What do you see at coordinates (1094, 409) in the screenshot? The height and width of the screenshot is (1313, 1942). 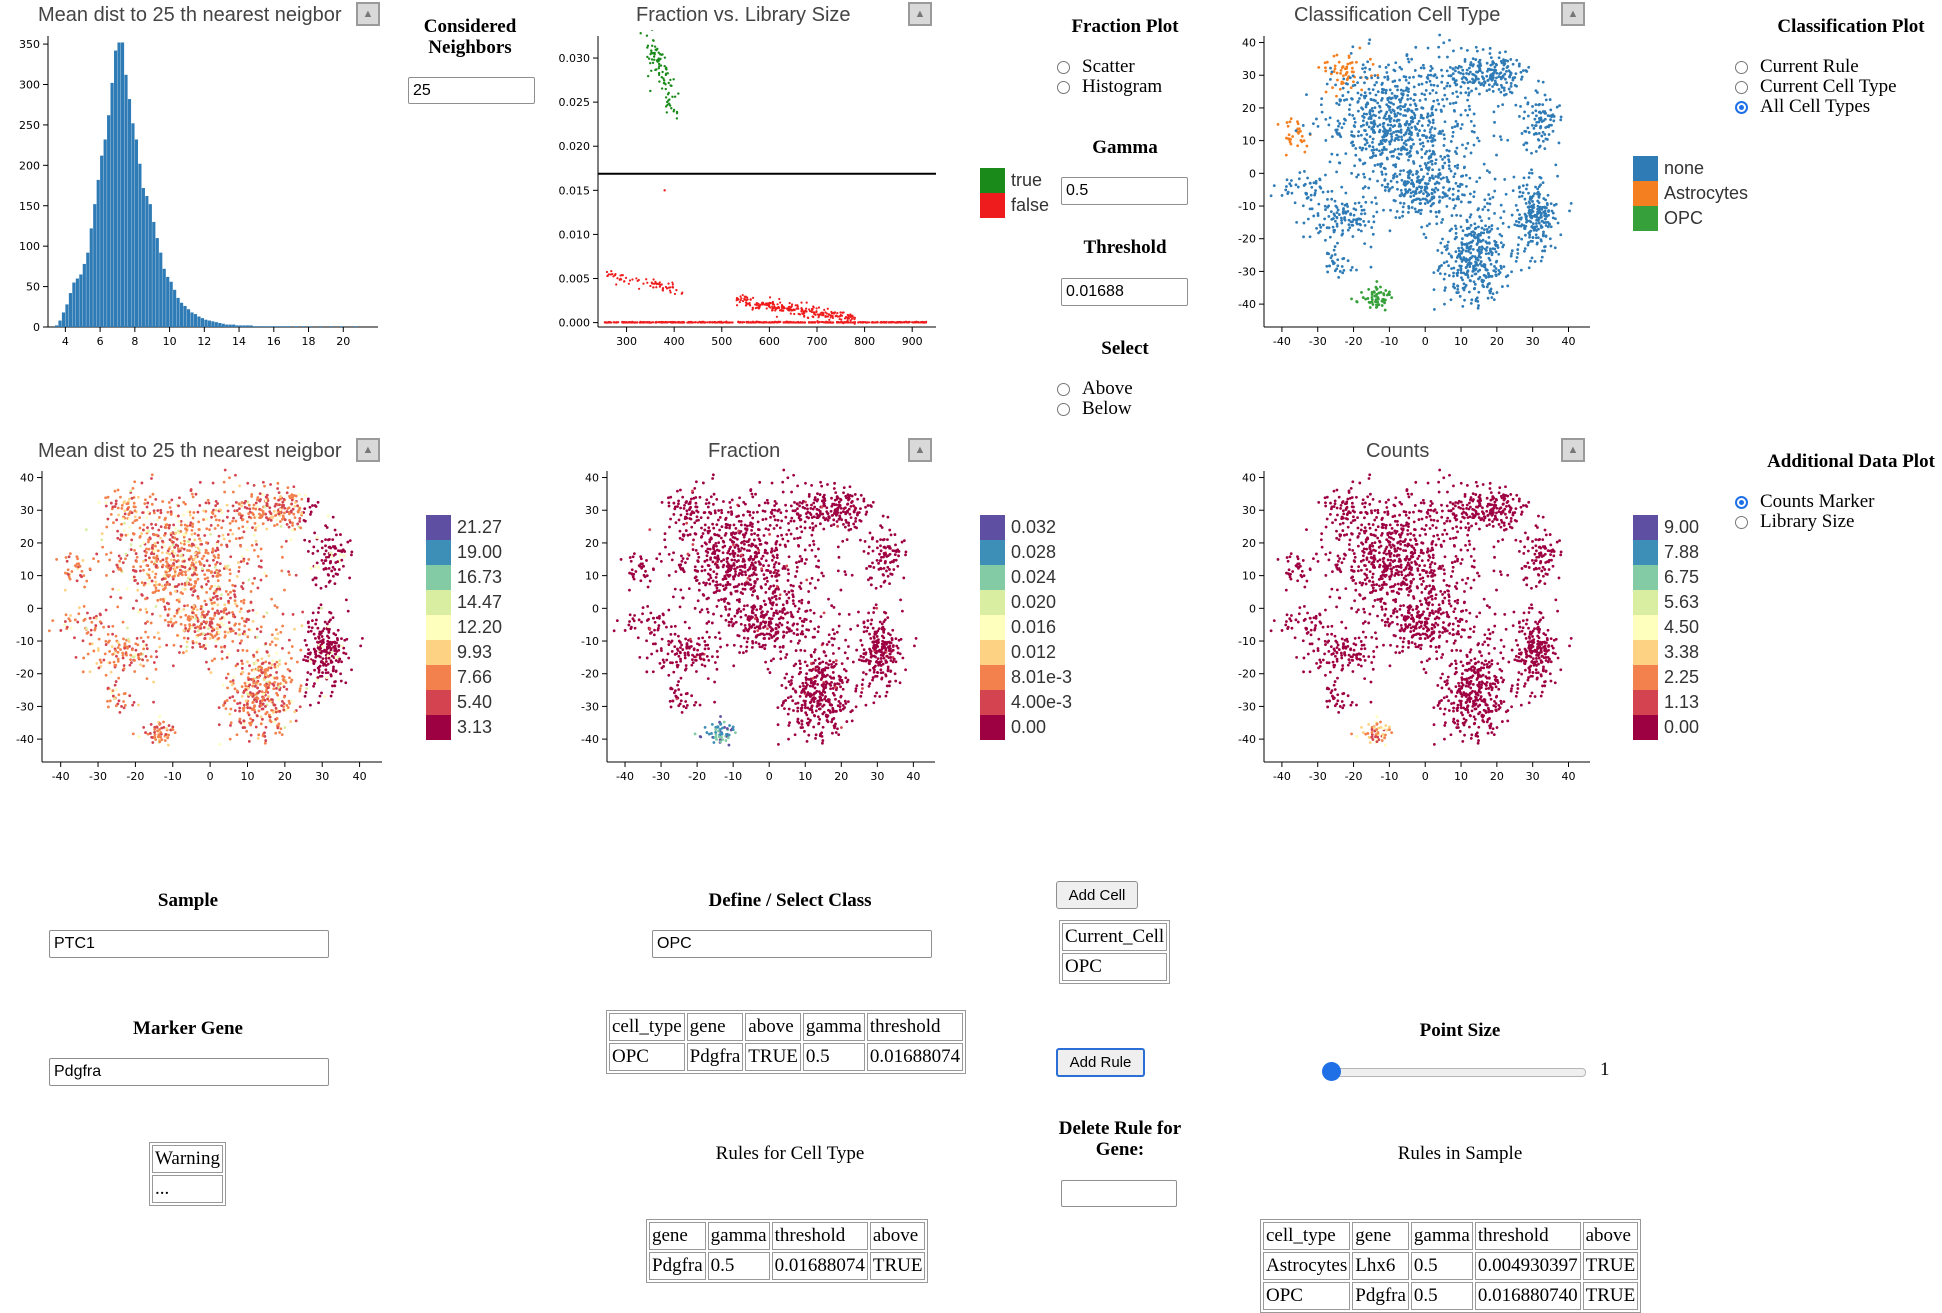 I see `radio-option: Below` at bounding box center [1094, 409].